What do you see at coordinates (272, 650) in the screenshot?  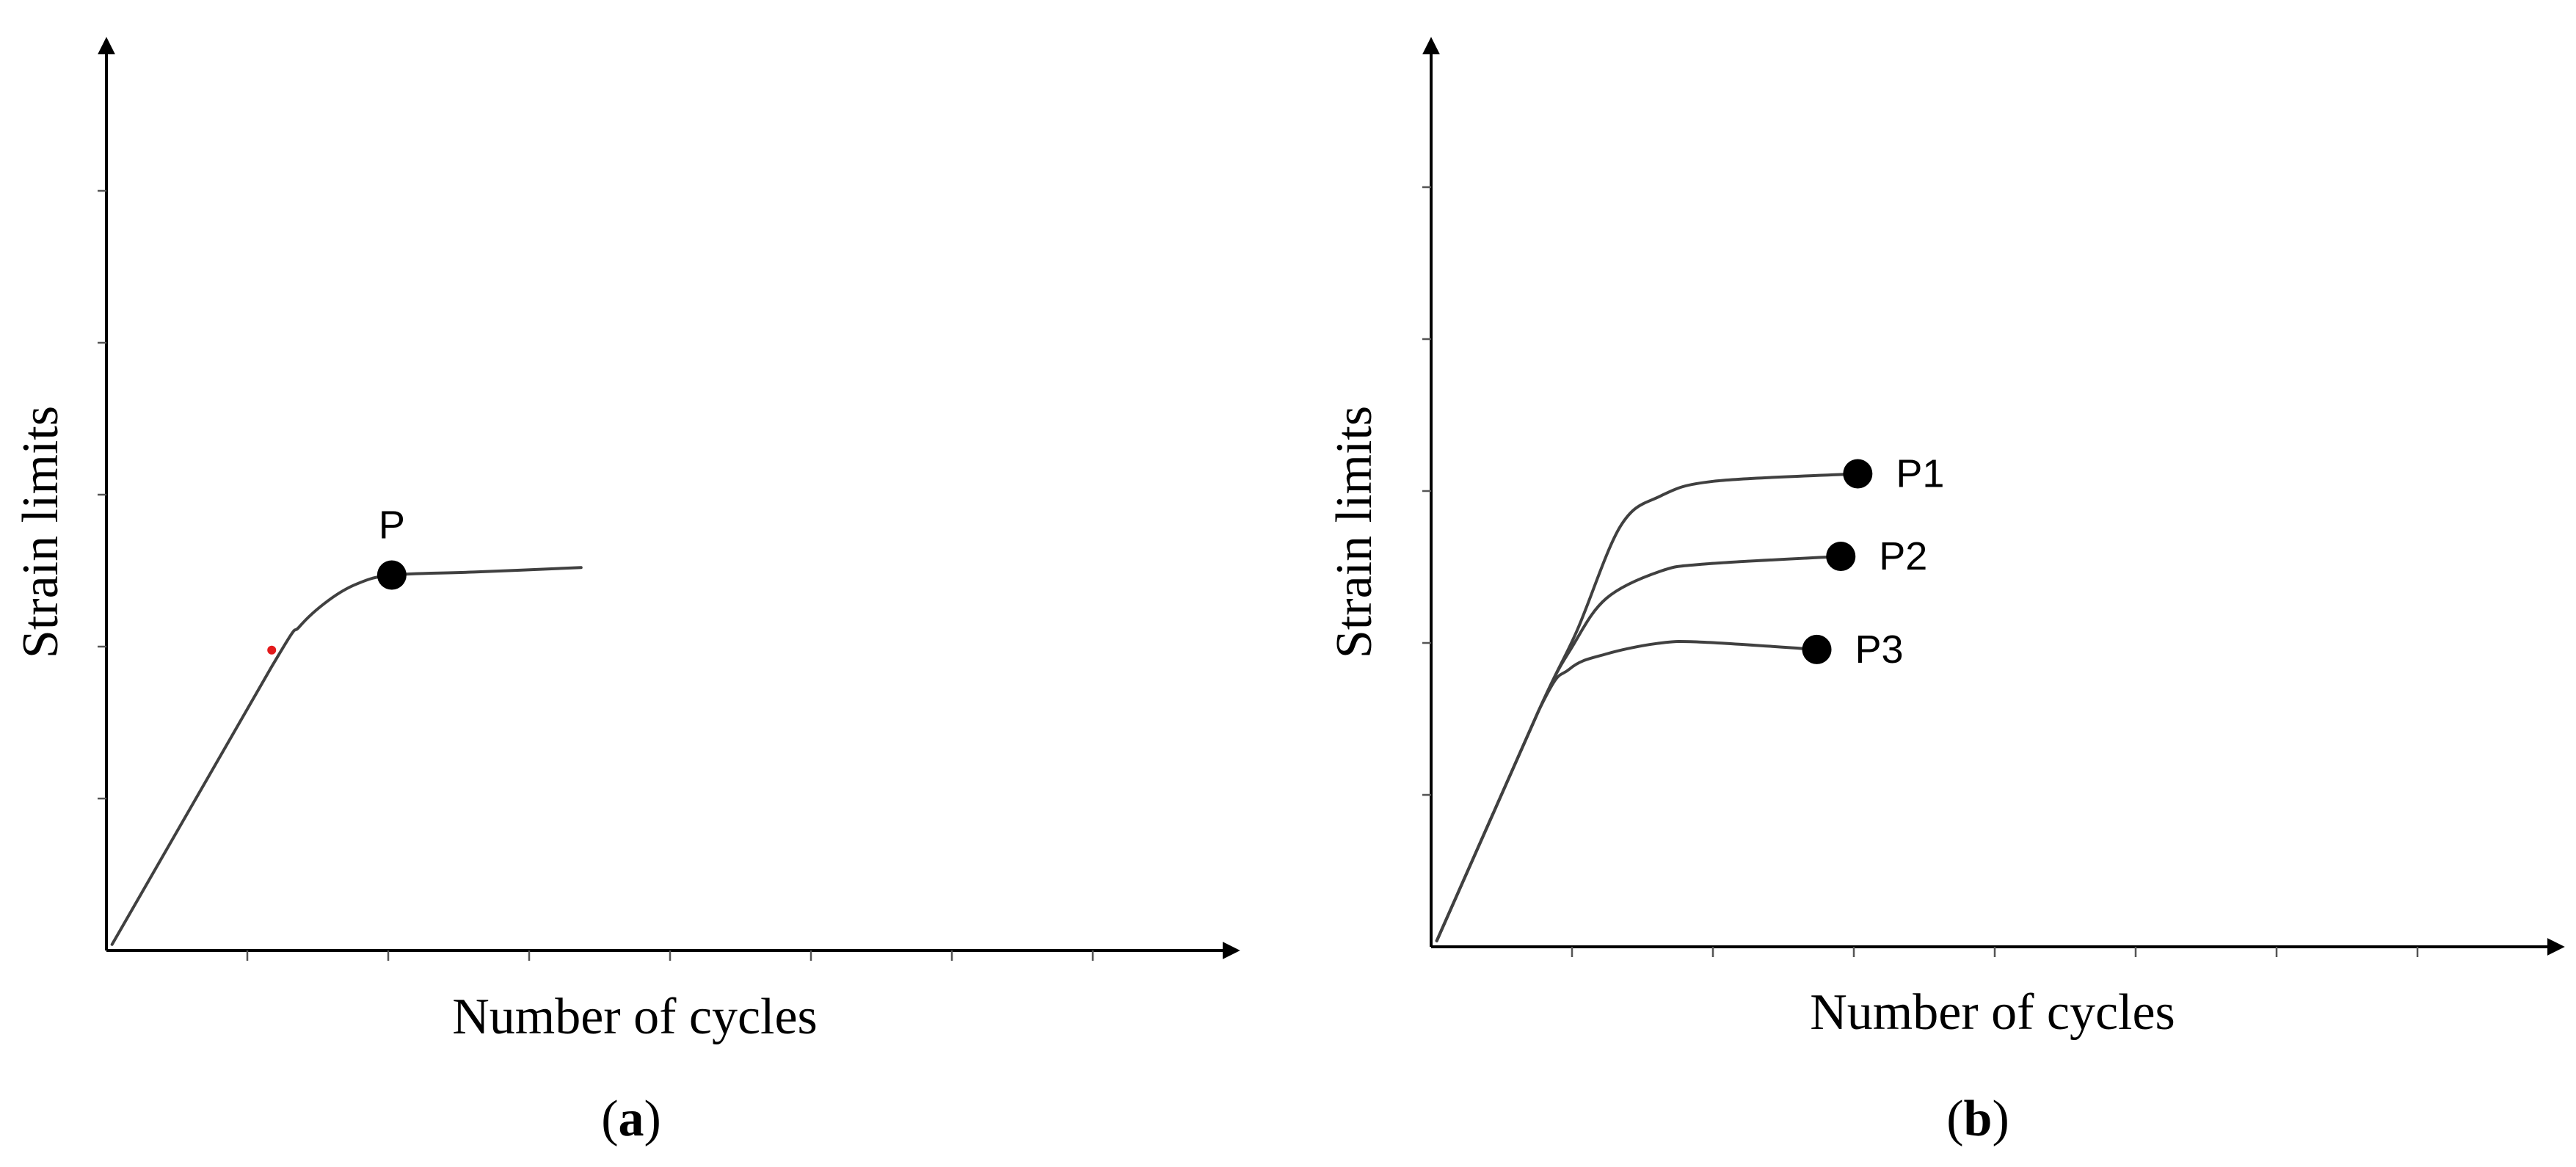 I see `red-marker-dot` at bounding box center [272, 650].